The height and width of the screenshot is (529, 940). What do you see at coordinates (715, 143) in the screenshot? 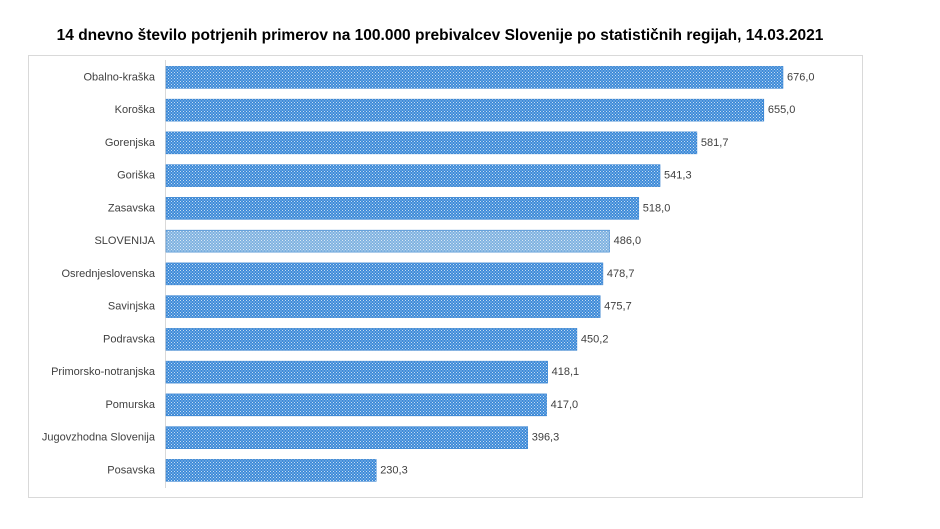
I see `data-label: 581,7` at bounding box center [715, 143].